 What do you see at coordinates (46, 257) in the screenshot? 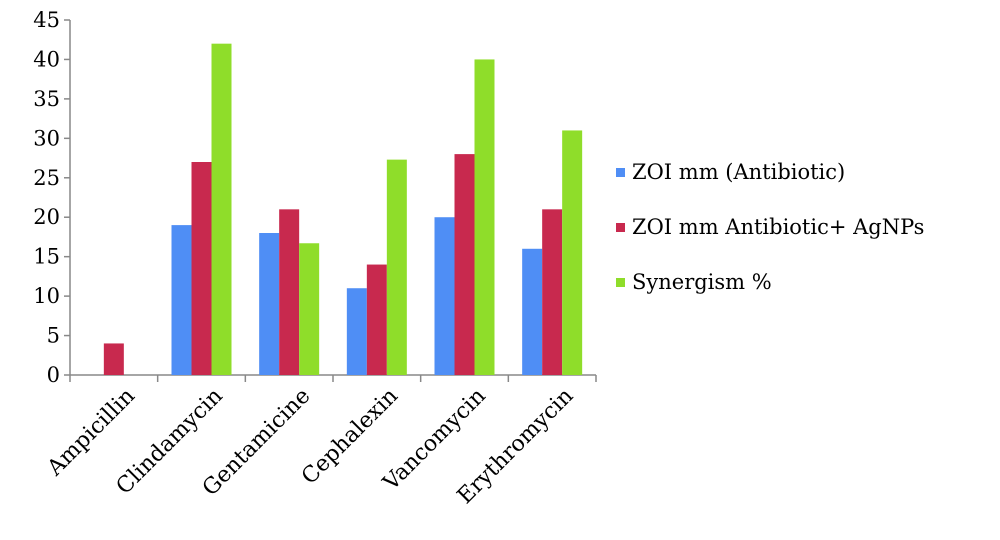
I see `y-tick-label: 15` at bounding box center [46, 257].